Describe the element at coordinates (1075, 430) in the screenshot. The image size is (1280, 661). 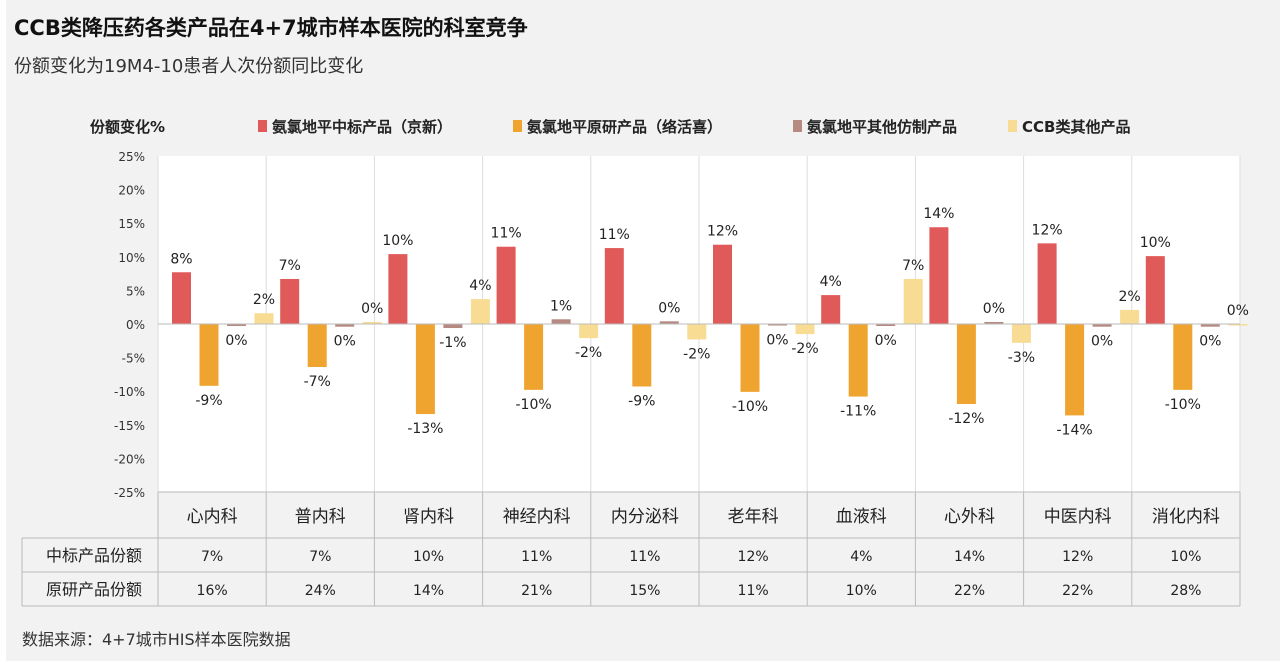
I see `data-label: -14%` at that location.